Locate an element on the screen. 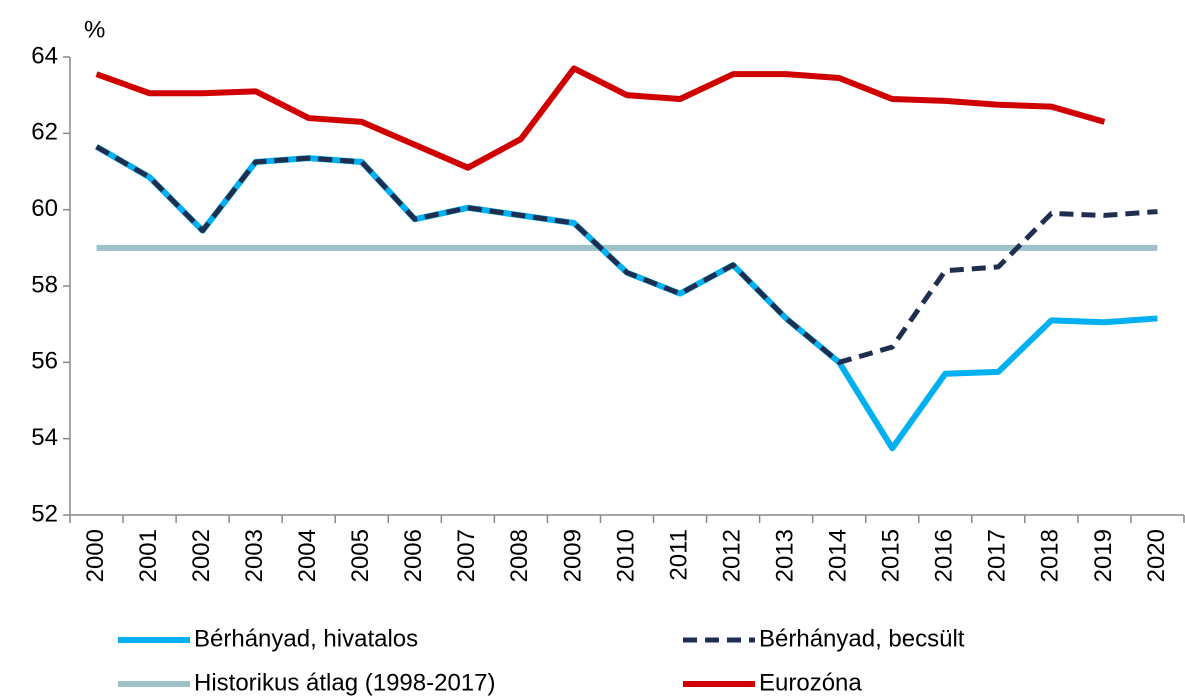 The image size is (1185, 696). x-tick-label: 2009 is located at coordinates (572, 555).